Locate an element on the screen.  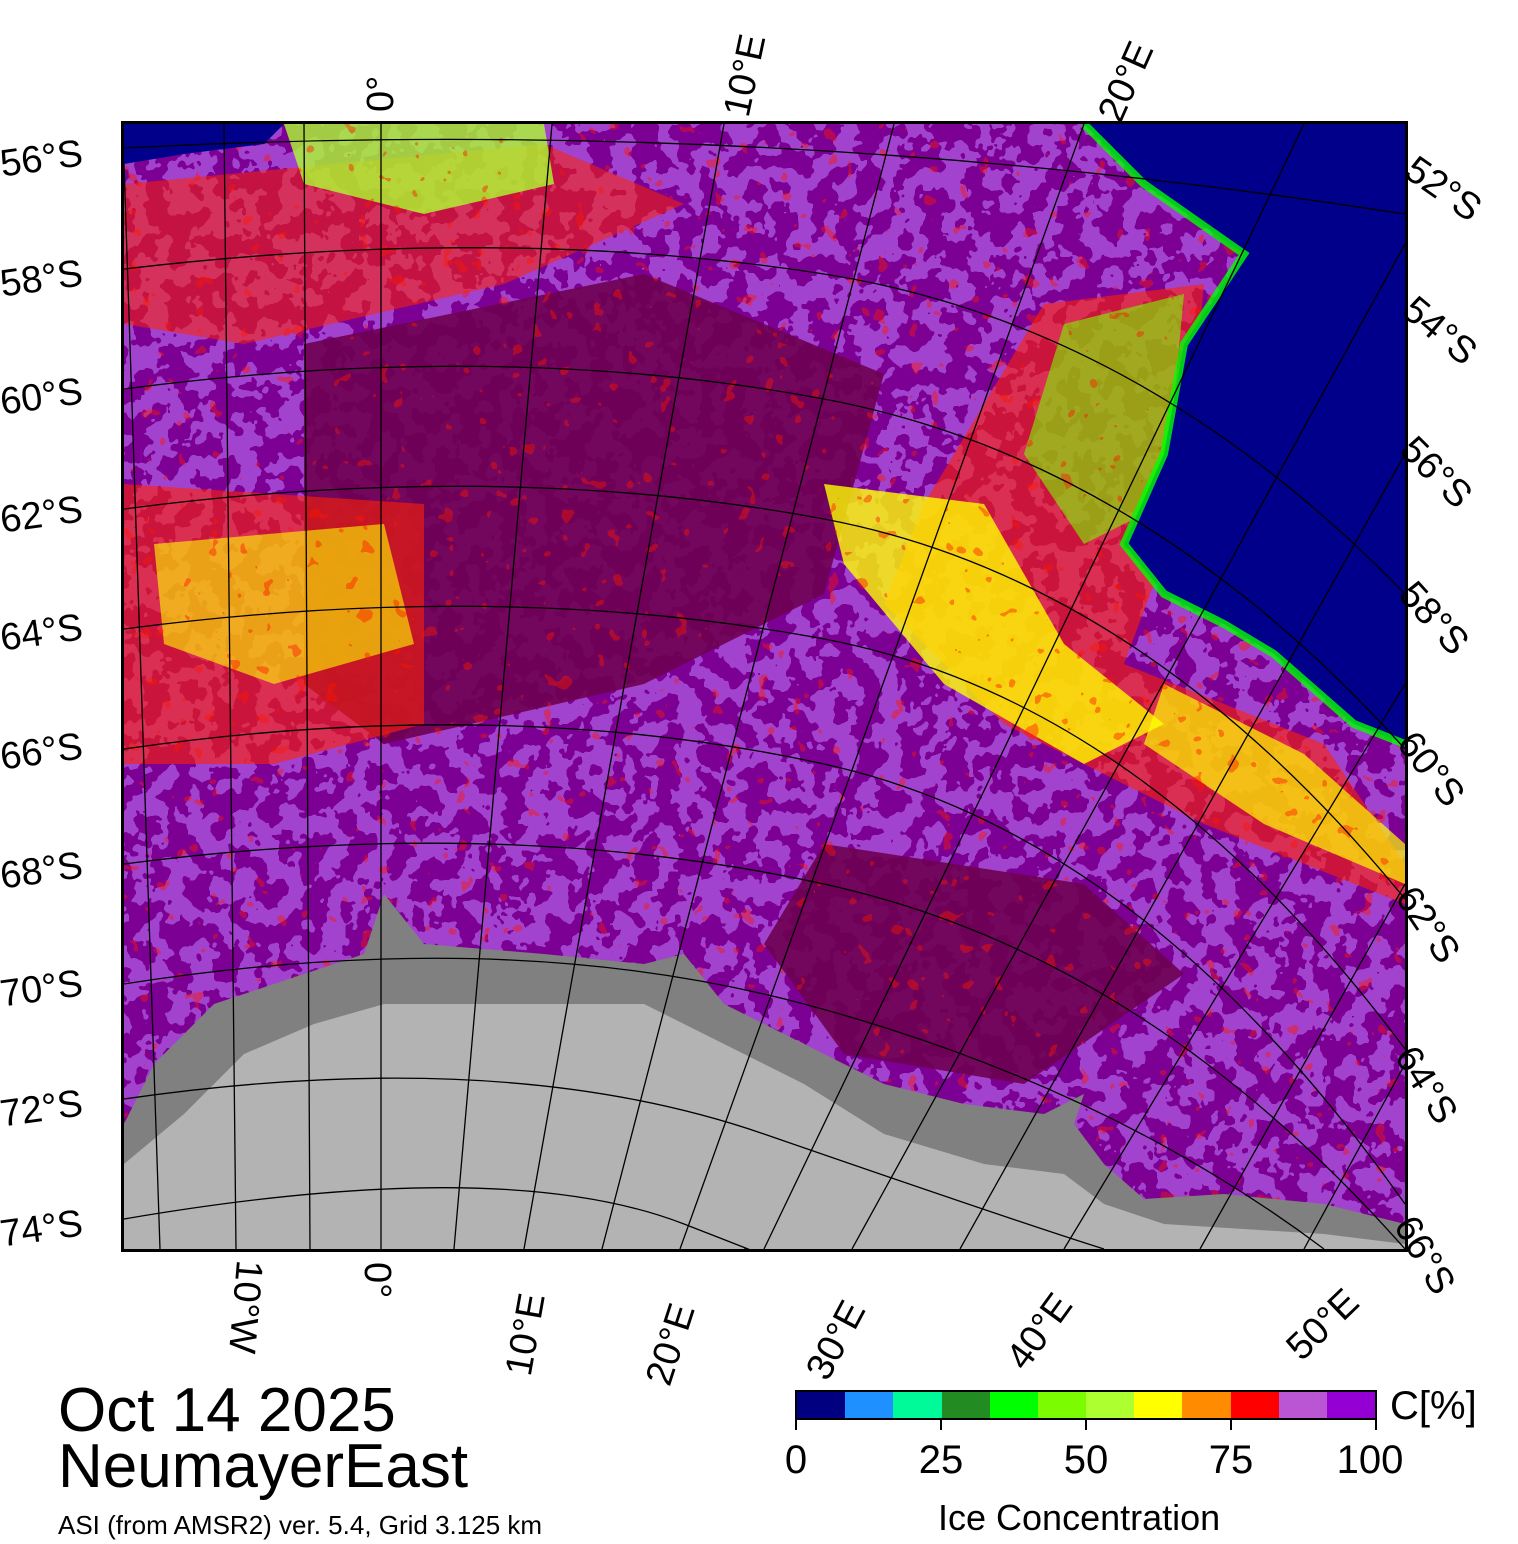
lat-label: 56°S is located at coordinates (43, 159).